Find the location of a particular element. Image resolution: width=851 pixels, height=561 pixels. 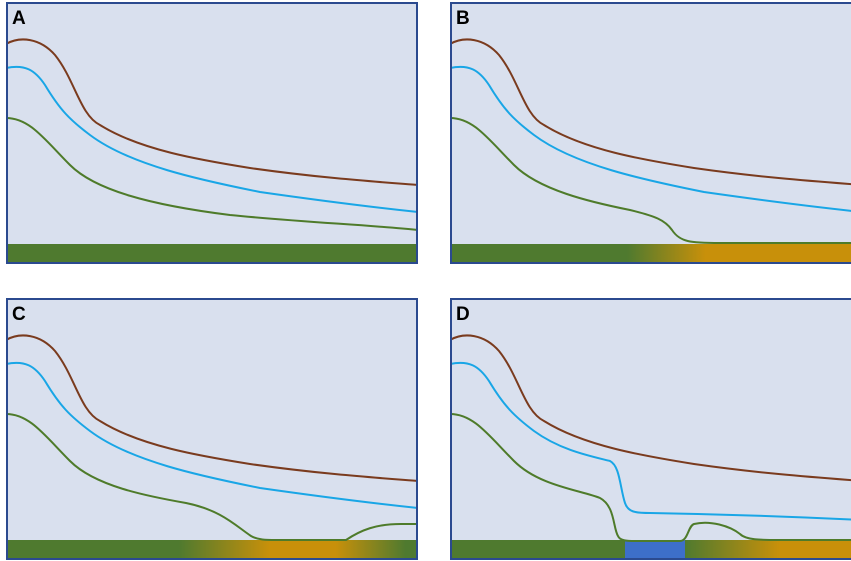

panel-label: A is located at coordinates (19, 18).